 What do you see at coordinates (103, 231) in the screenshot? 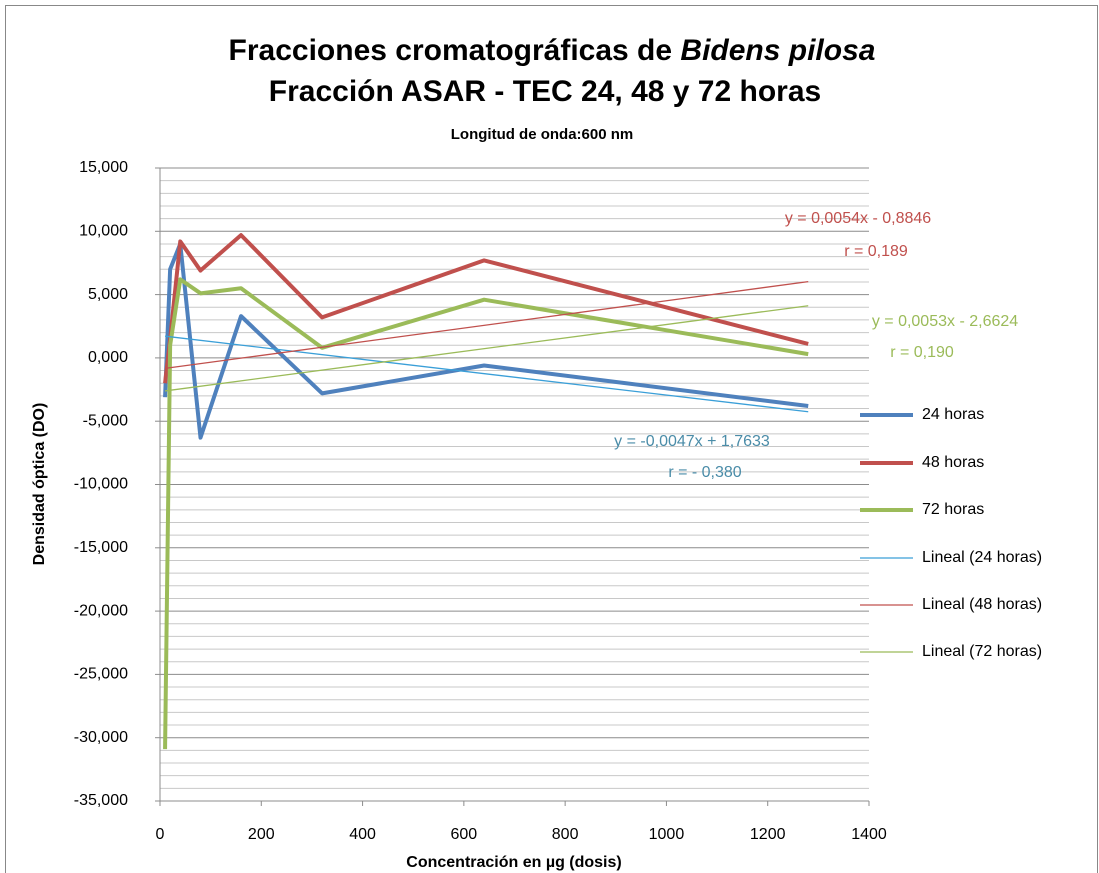
I see `y-tick-label: 10,000` at bounding box center [103, 231].